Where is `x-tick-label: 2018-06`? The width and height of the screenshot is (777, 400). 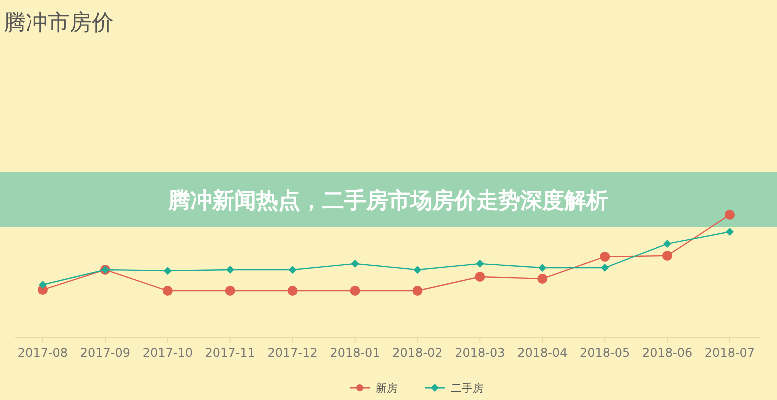 x-tick-label: 2018-06 is located at coordinates (667, 353).